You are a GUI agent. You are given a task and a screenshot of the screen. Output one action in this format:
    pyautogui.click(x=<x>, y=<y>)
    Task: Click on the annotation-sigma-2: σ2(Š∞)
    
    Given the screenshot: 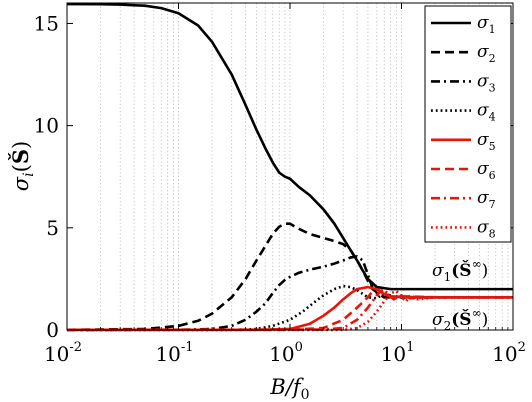 What is the action you would take?
    pyautogui.click(x=460, y=319)
    